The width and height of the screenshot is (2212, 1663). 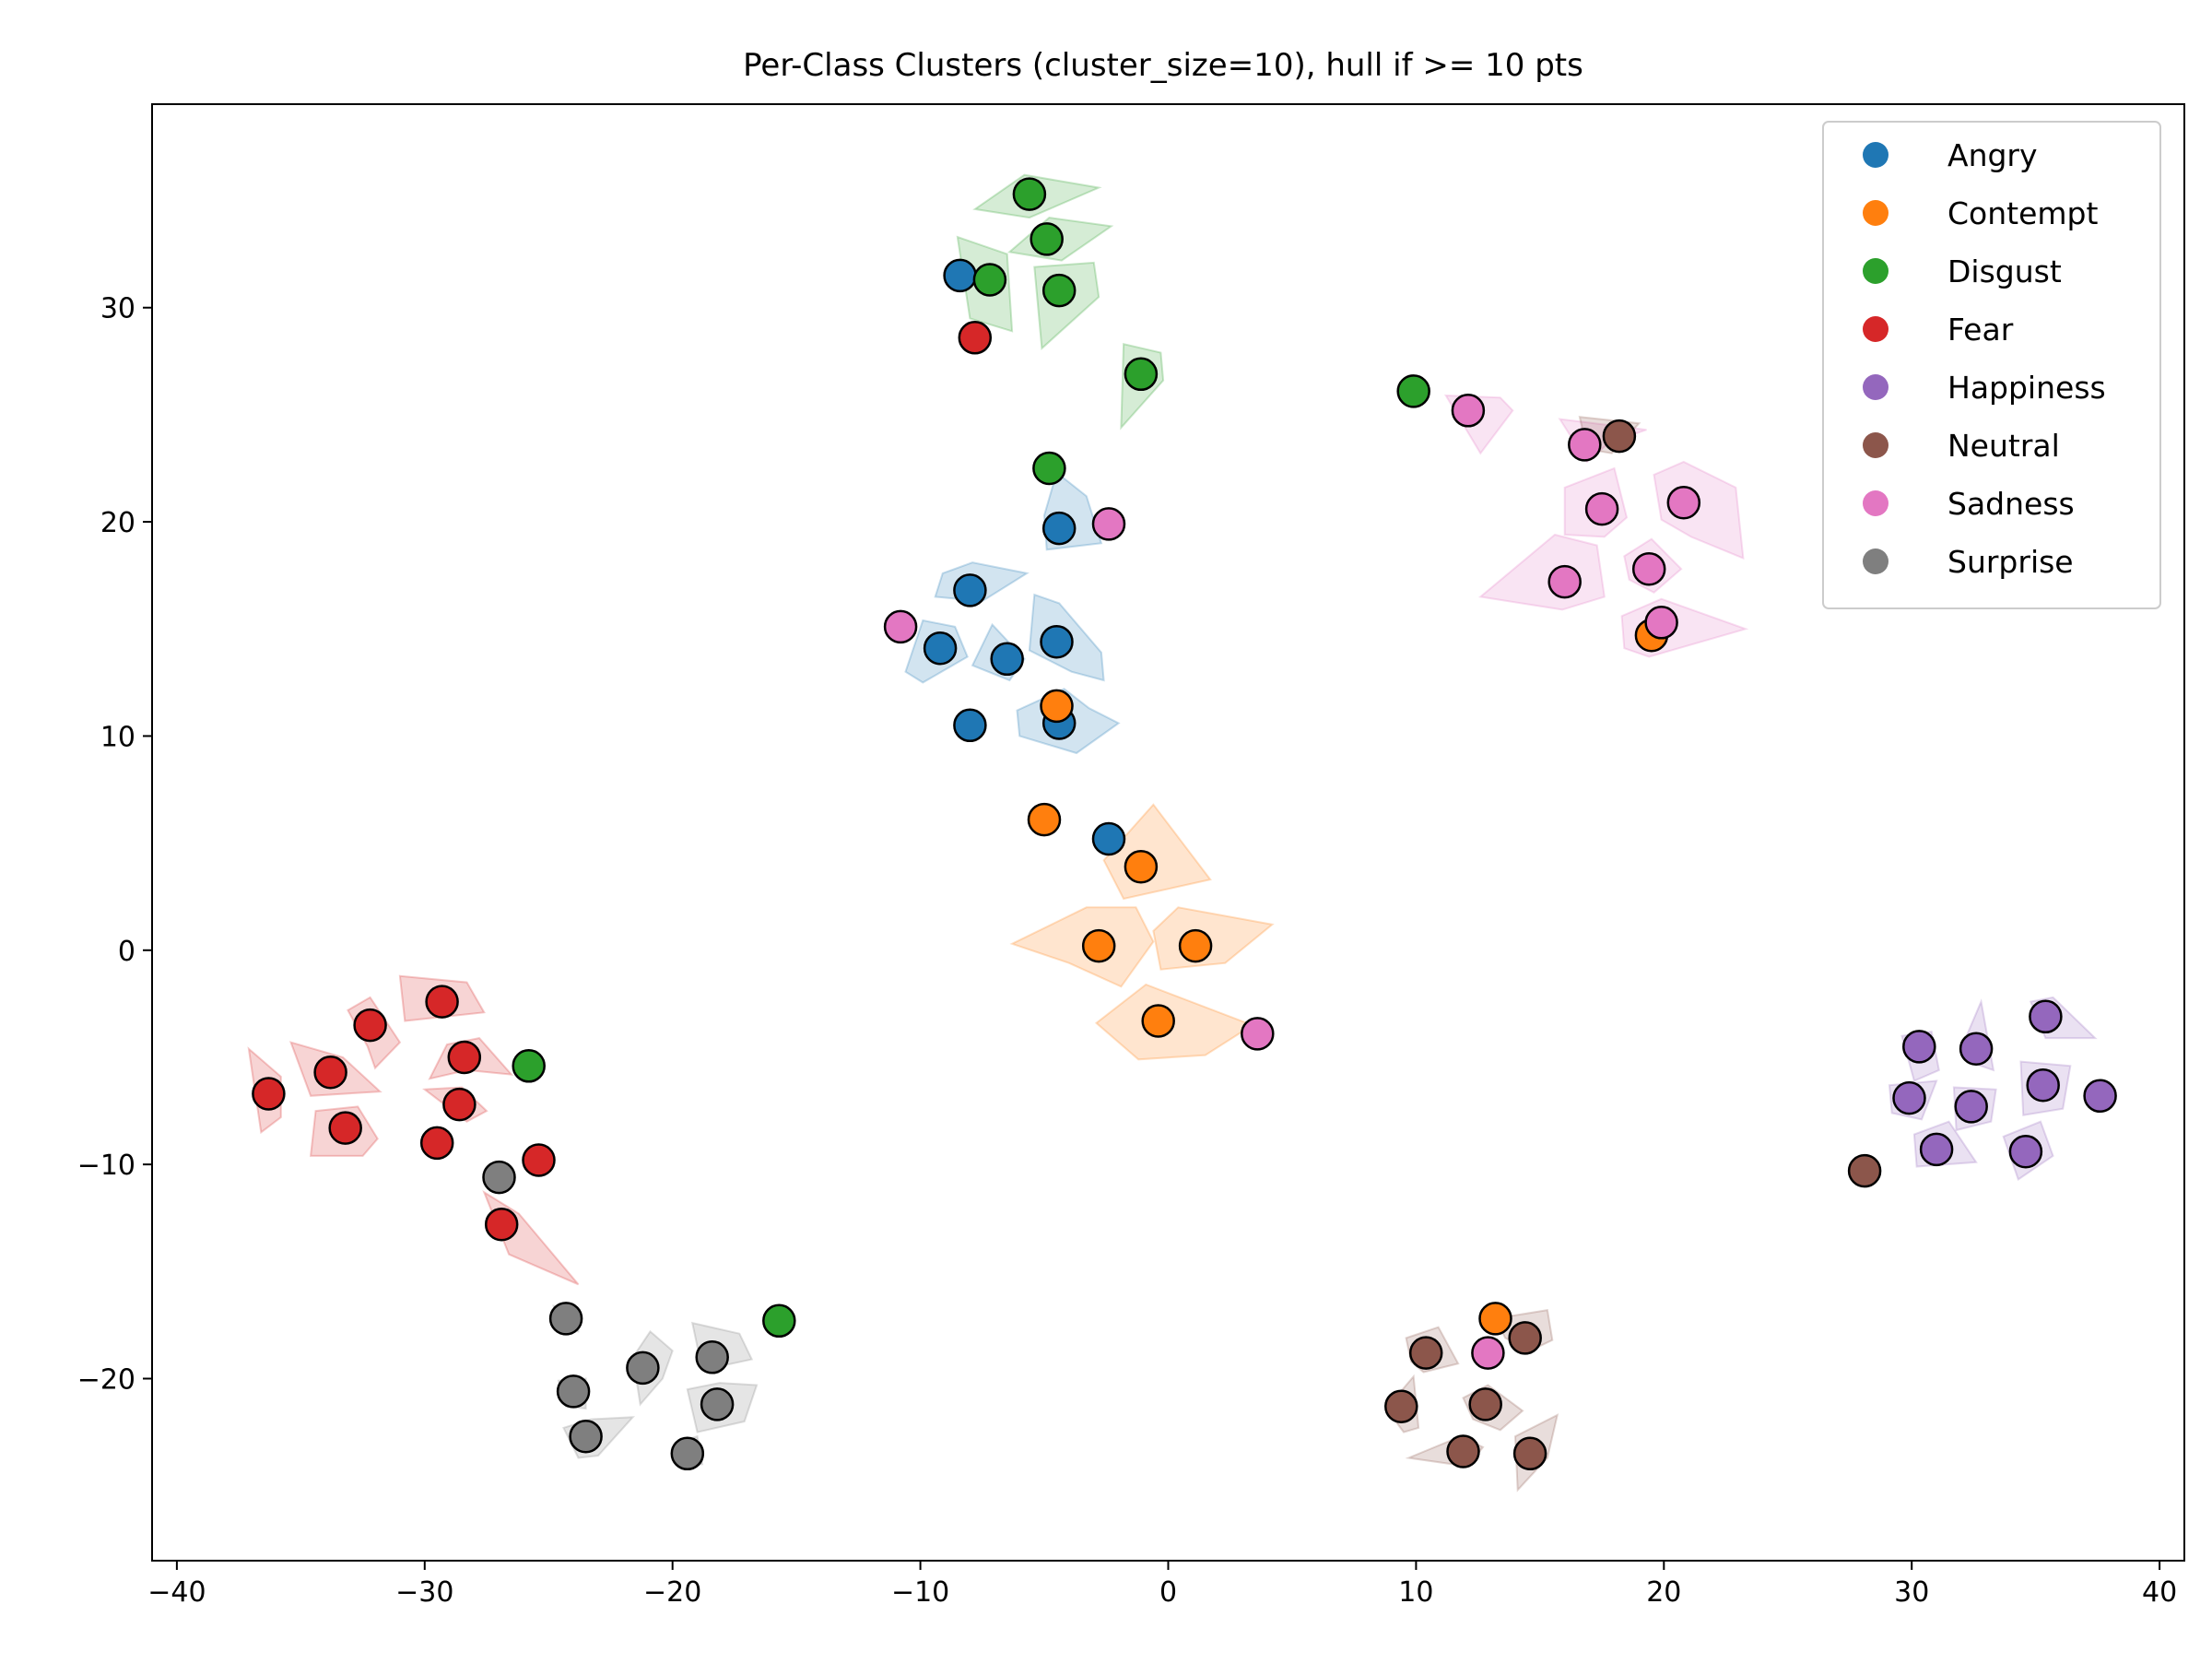 I want to click on x-tick-label: −10, so click(x=920, y=1592).